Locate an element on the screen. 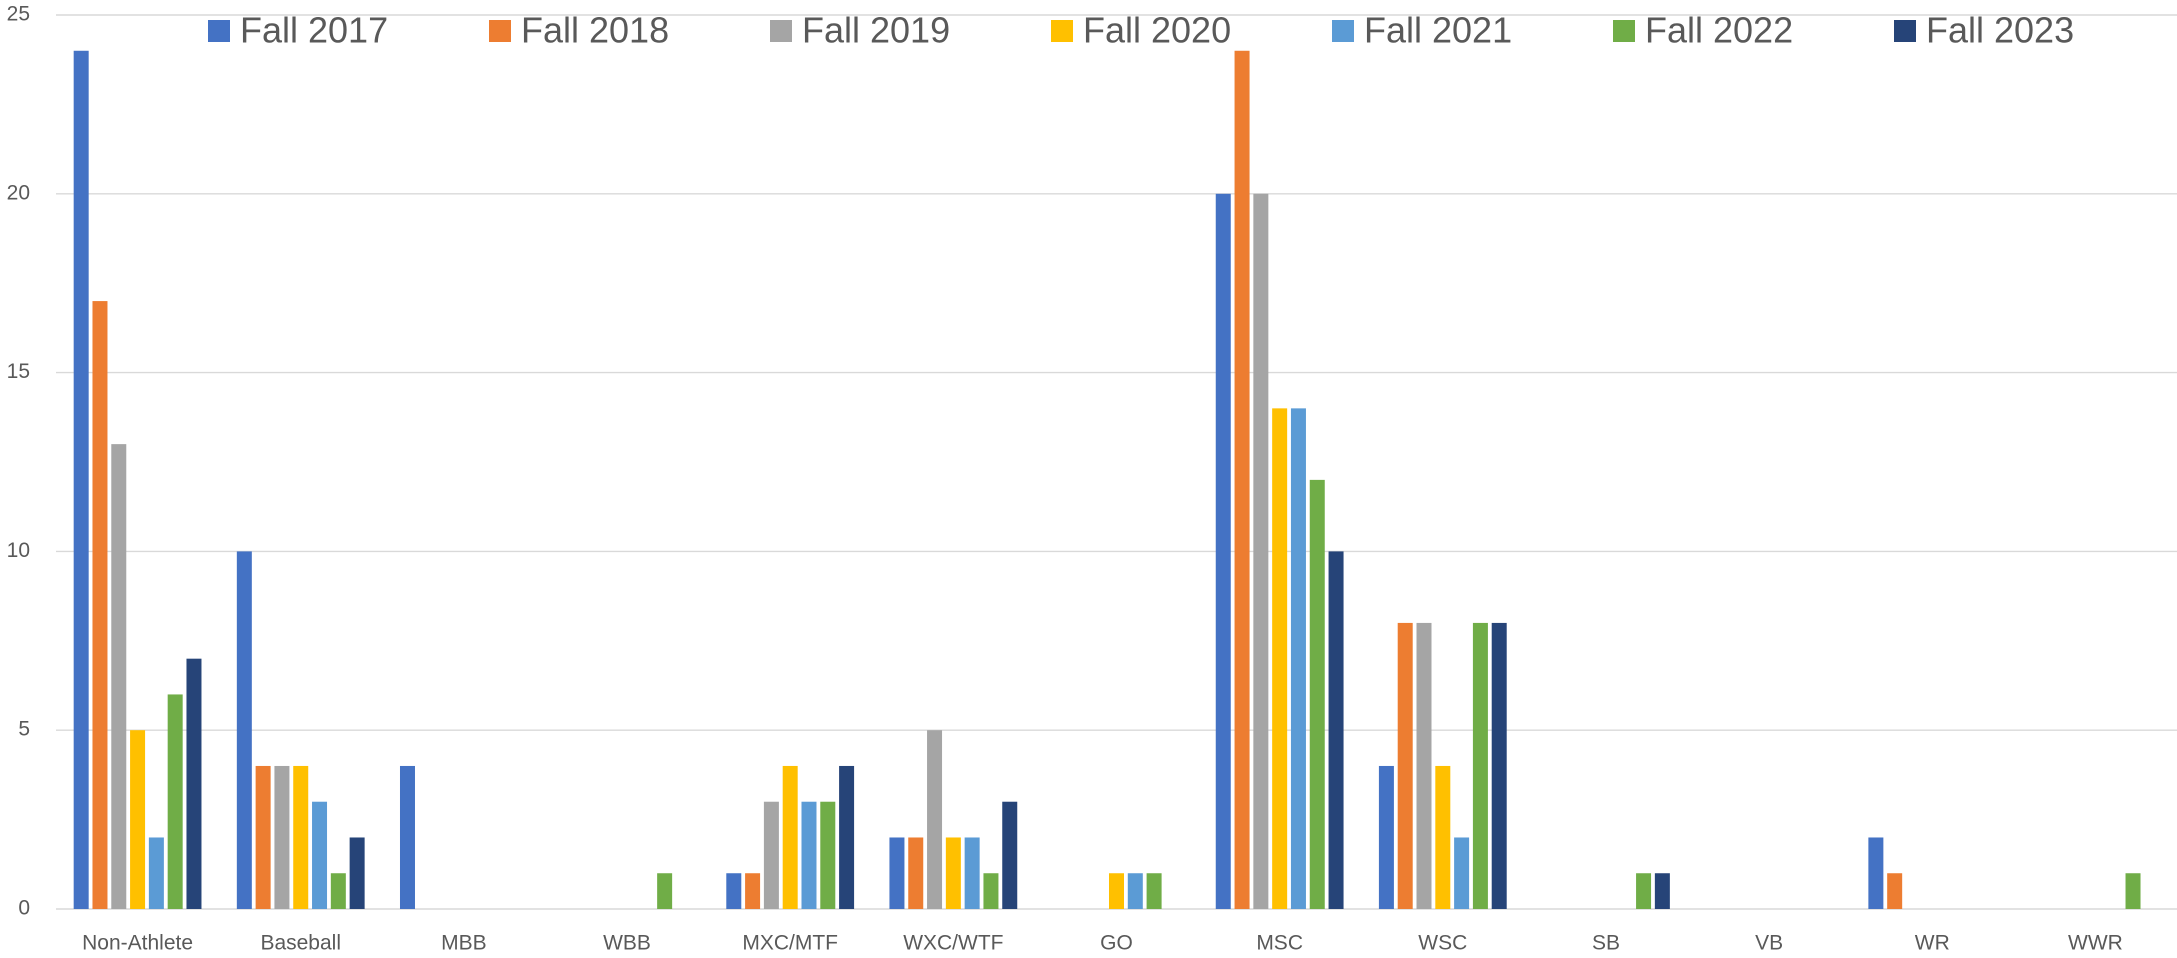  x-tick-label: SB is located at coordinates (1606, 943).